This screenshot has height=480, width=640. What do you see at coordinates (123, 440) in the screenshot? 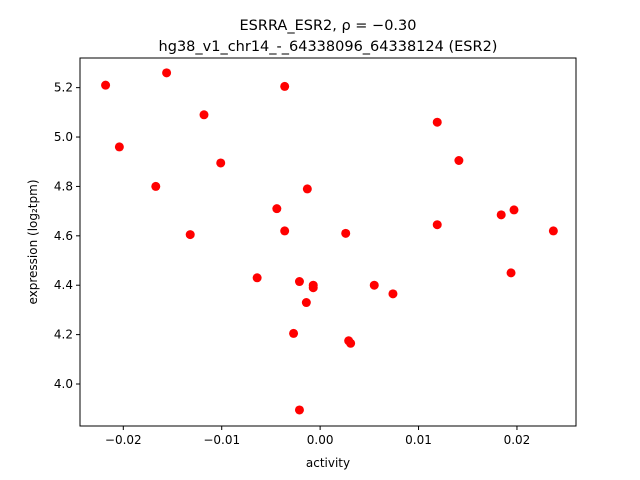
I see `x-tick-label-0: −0.02` at bounding box center [123, 440].